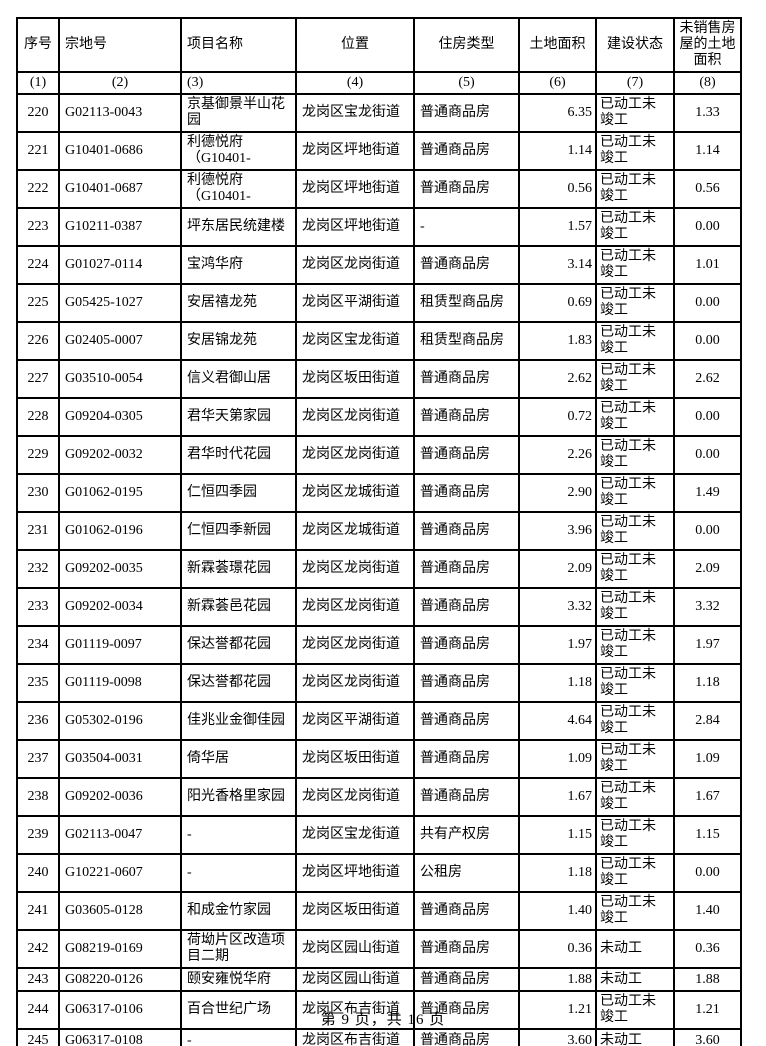  I want to click on column-number: (2), so click(120, 83).